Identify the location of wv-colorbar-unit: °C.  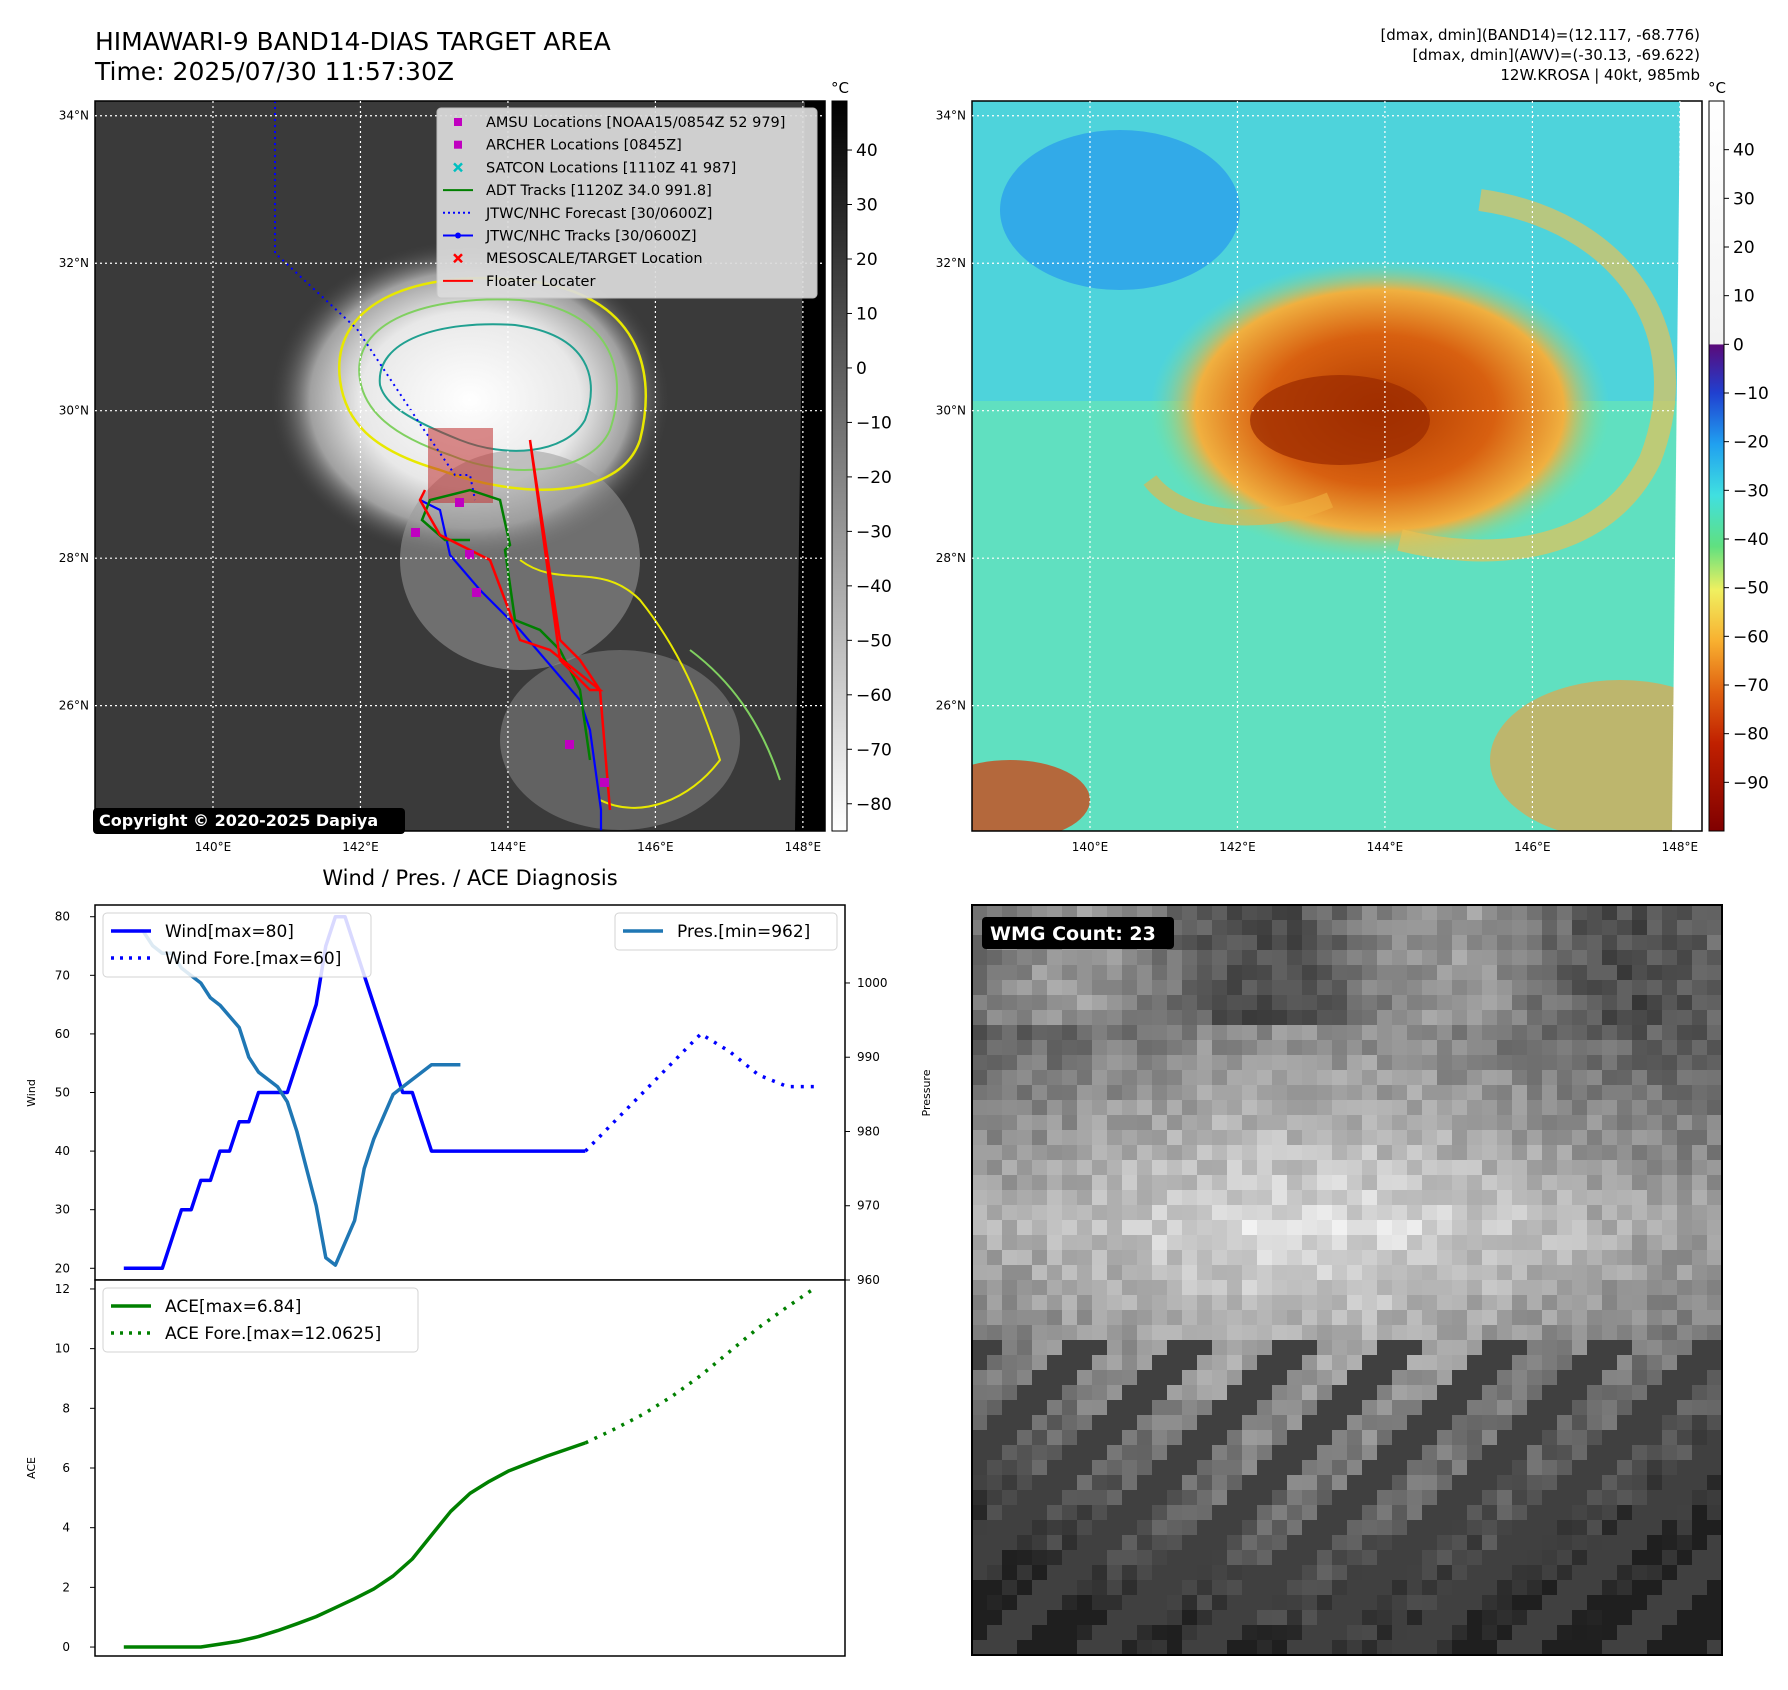
(1717, 88).